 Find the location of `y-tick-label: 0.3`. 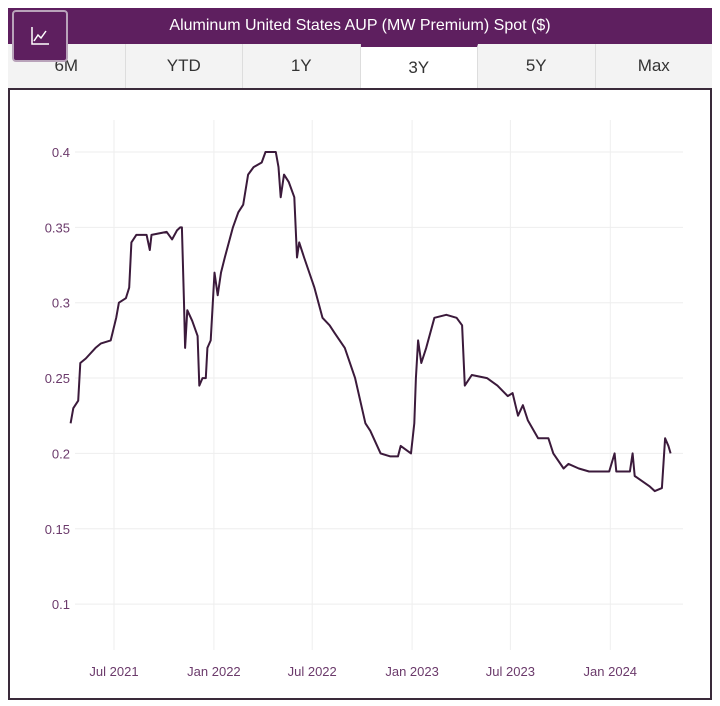

y-tick-label: 0.3 is located at coordinates (61, 303).